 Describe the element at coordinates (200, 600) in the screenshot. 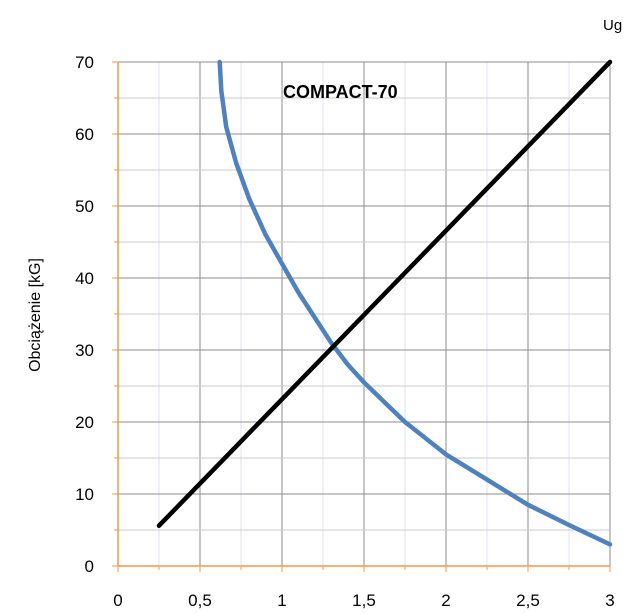

I see `x-tick-label: 0,5` at that location.